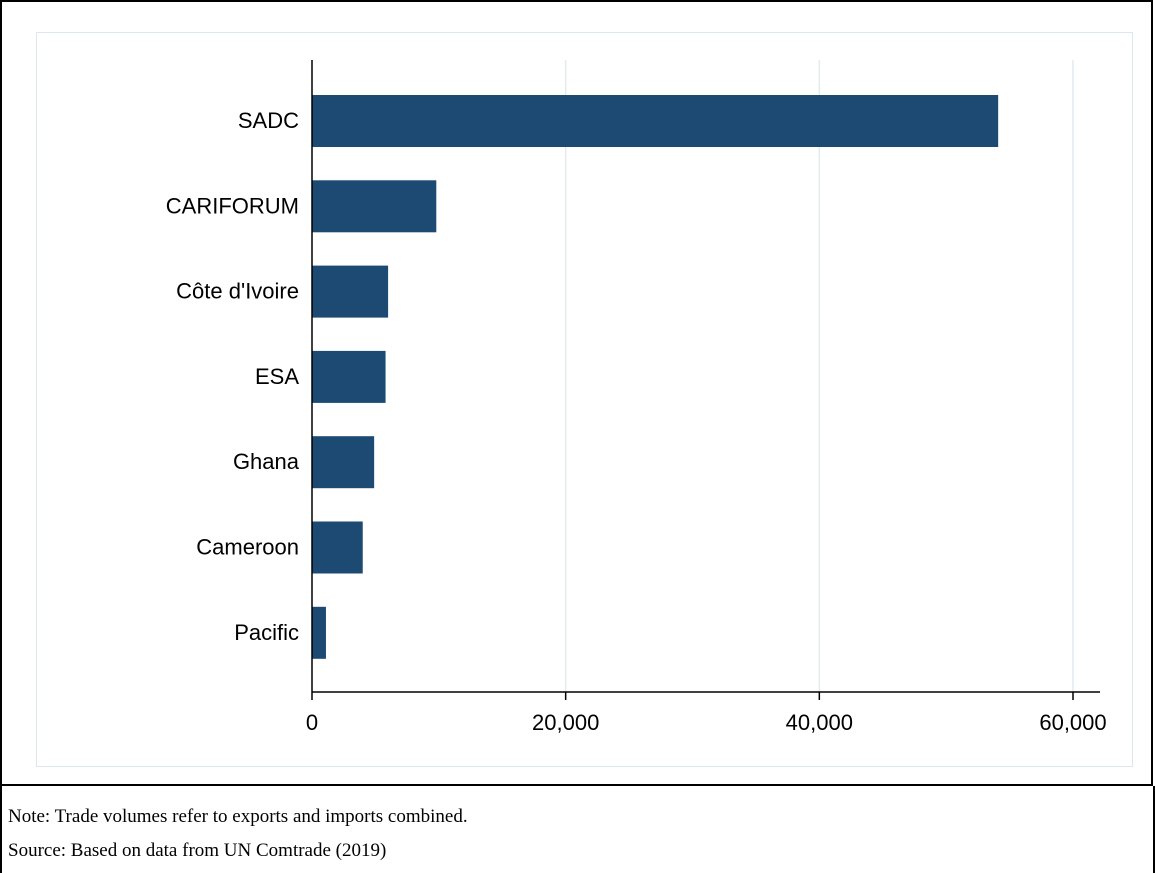 The height and width of the screenshot is (873, 1155). I want to click on category-label-1: CARIFORUM, so click(232, 205).